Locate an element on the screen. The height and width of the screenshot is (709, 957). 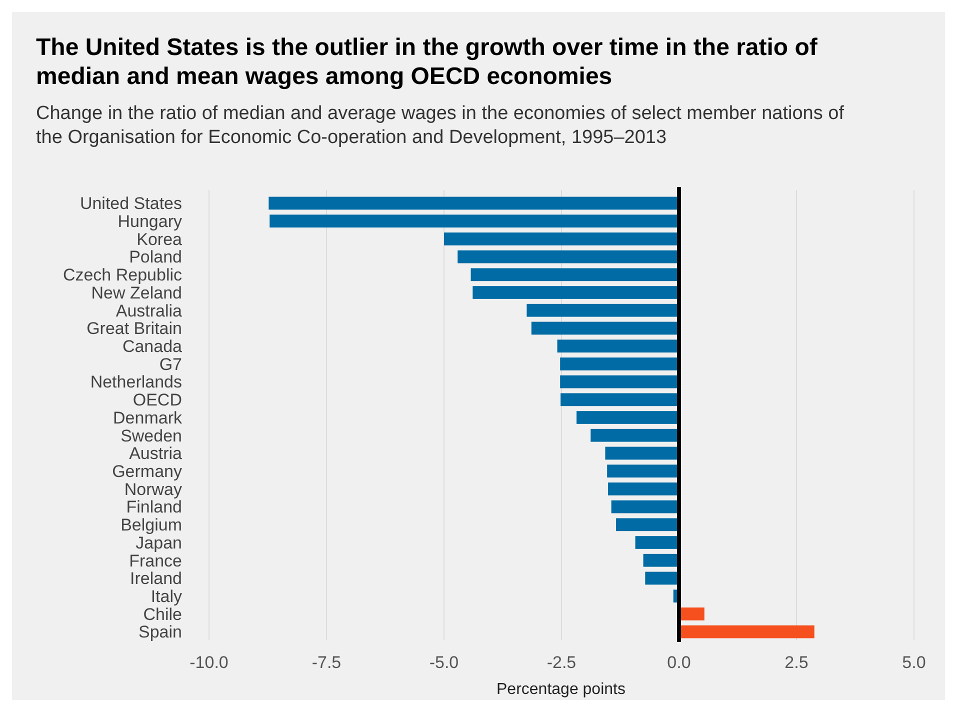
y-tick-label: Hungary is located at coordinates (150, 222).